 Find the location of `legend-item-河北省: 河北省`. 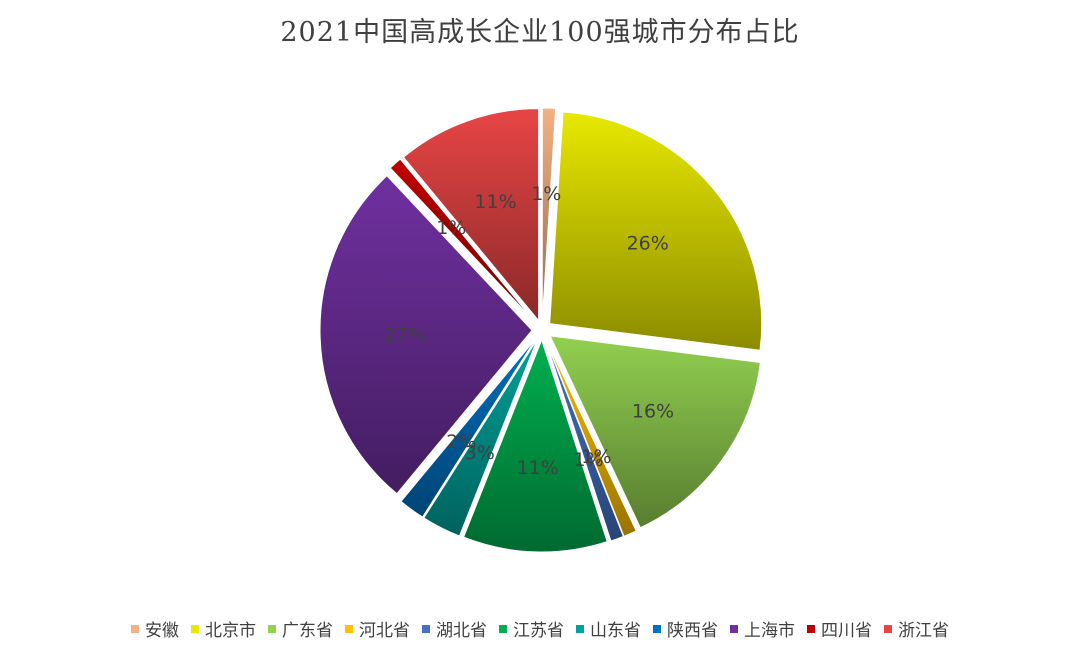

legend-item-河北省: 河北省 is located at coordinates (377, 628).